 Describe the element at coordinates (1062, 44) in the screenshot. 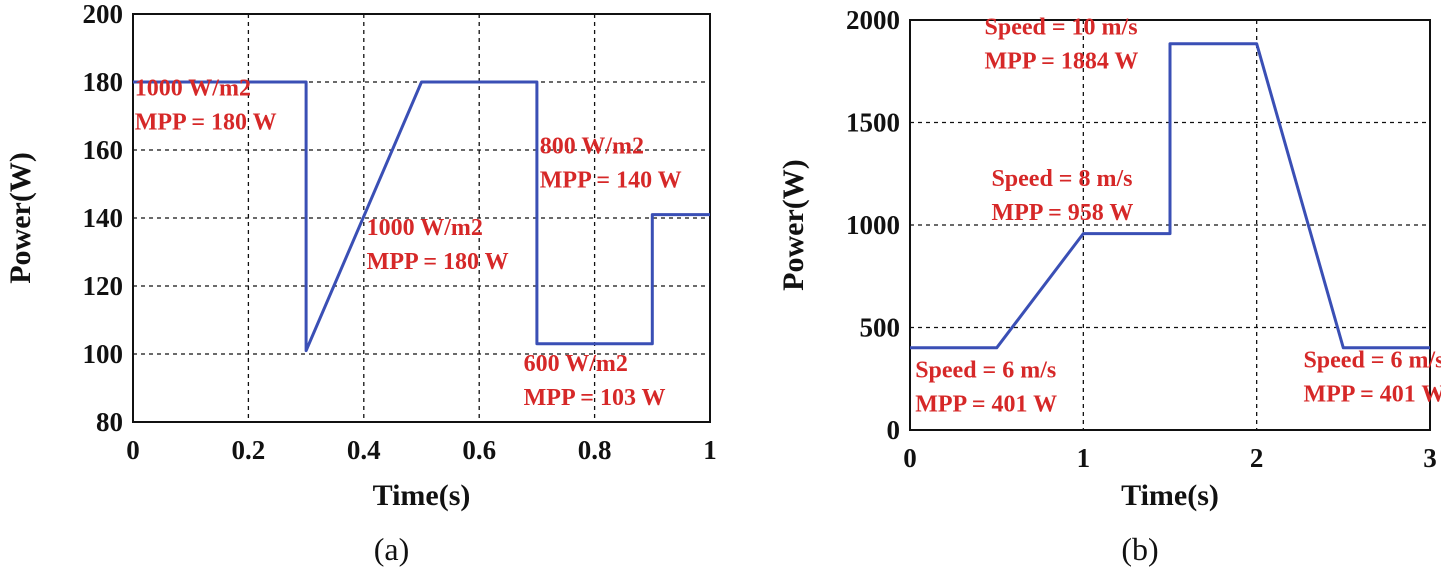

I see `annotation-label: Speed = 10 m/s MPP = 1884 W` at that location.